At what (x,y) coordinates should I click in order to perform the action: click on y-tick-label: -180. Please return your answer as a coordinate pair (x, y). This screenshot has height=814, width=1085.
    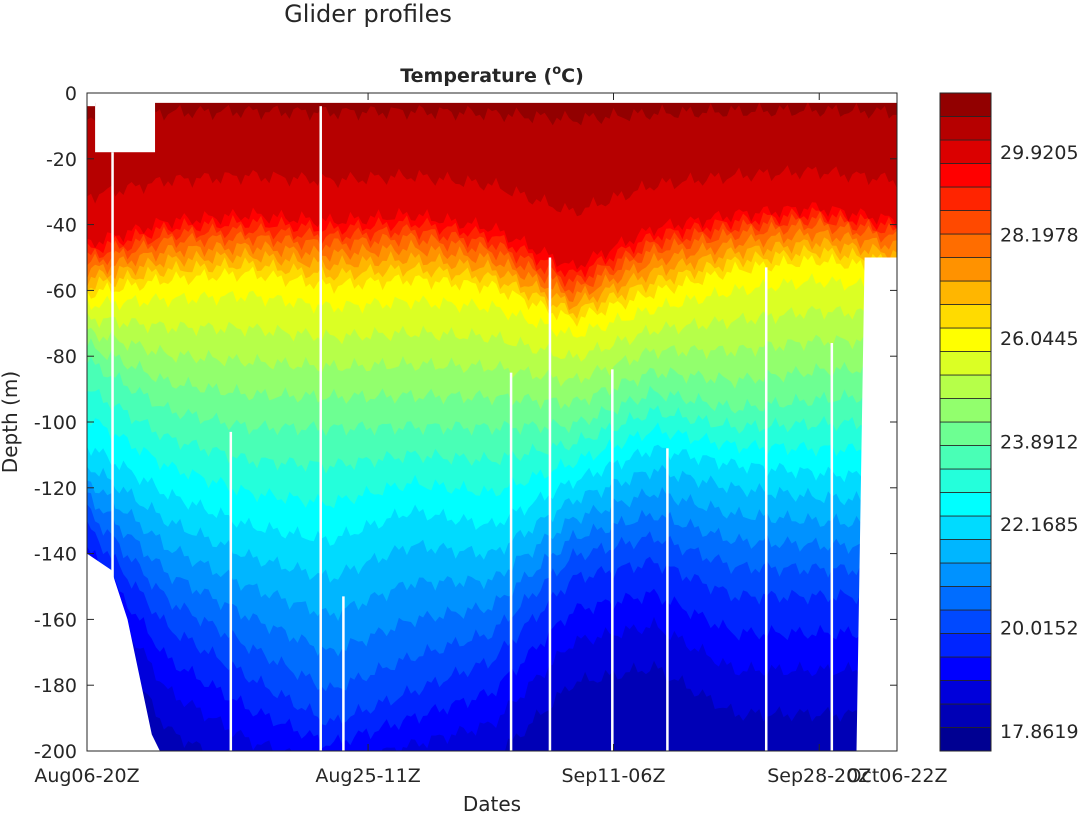
    Looking at the image, I should click on (55, 686).